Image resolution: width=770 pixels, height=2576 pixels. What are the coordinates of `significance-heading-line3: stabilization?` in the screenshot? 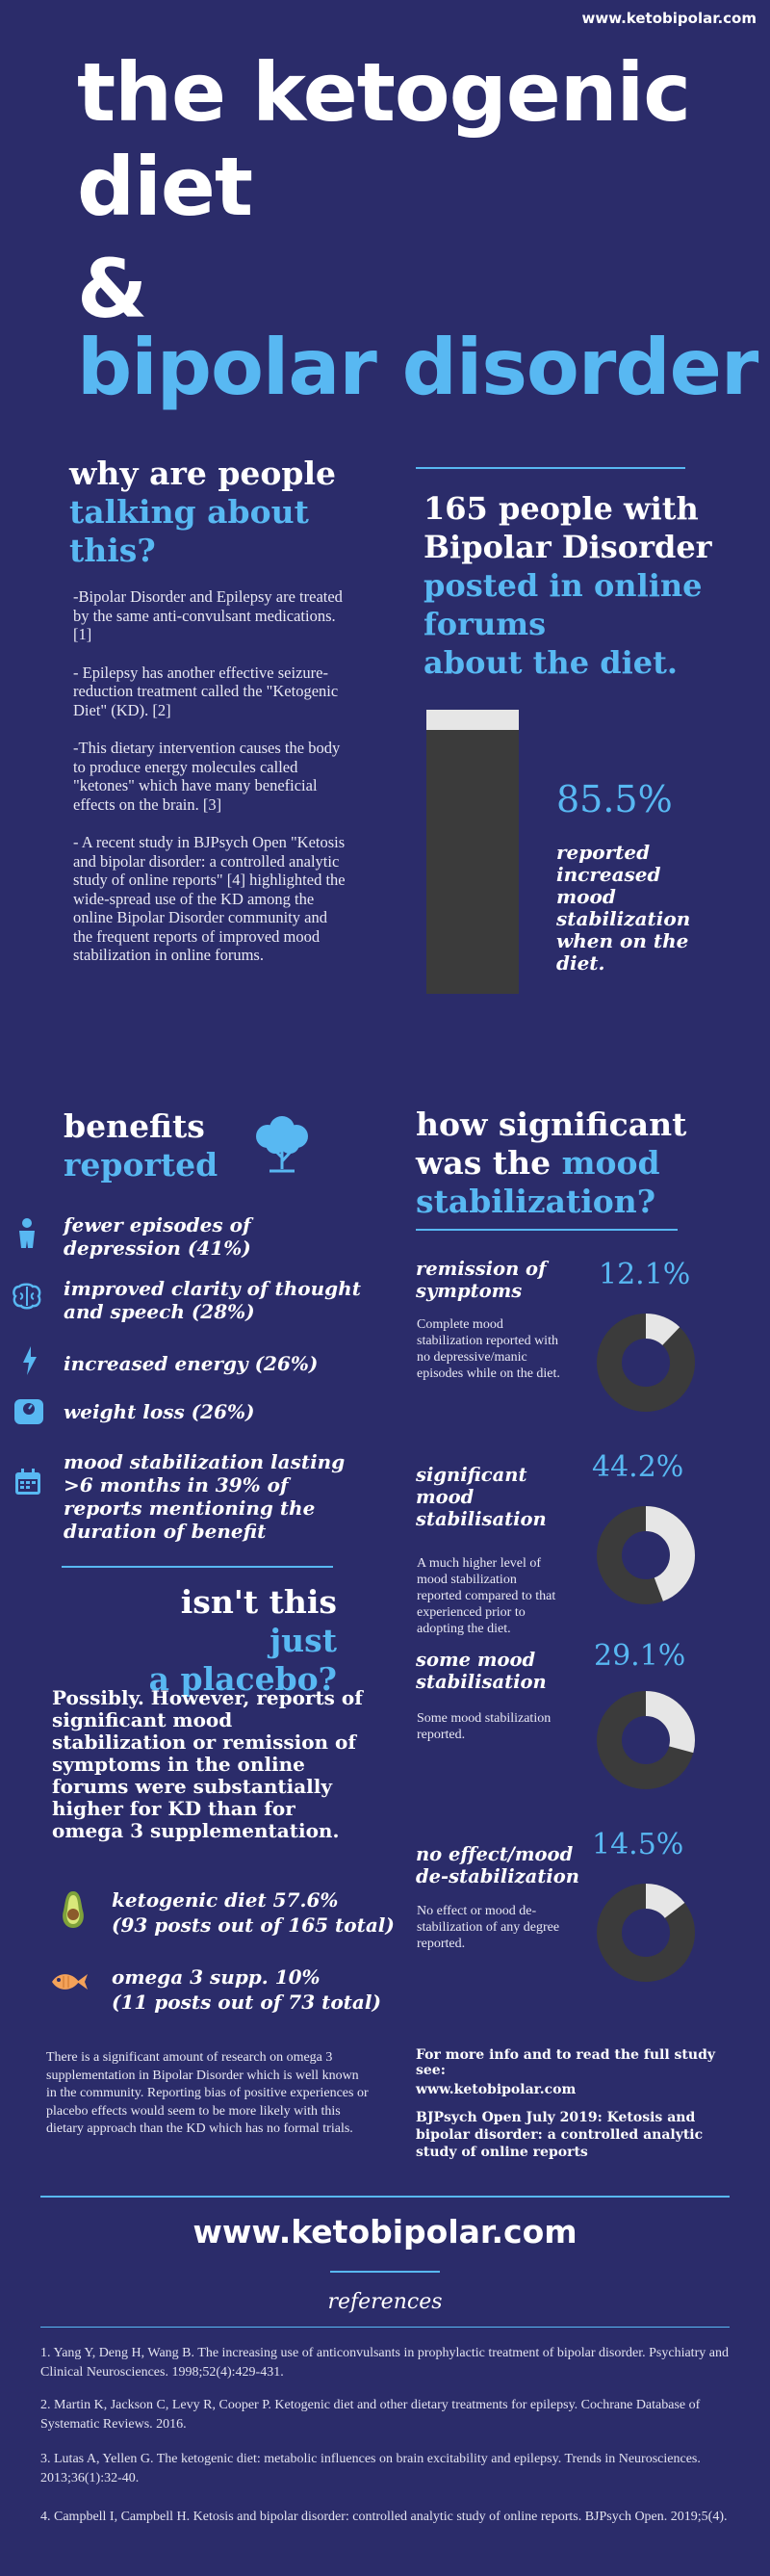 It's located at (536, 1201).